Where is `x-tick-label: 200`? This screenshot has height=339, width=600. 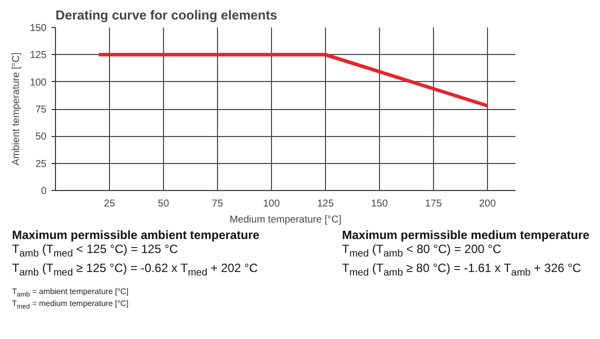 x-tick-label: 200 is located at coordinates (487, 204).